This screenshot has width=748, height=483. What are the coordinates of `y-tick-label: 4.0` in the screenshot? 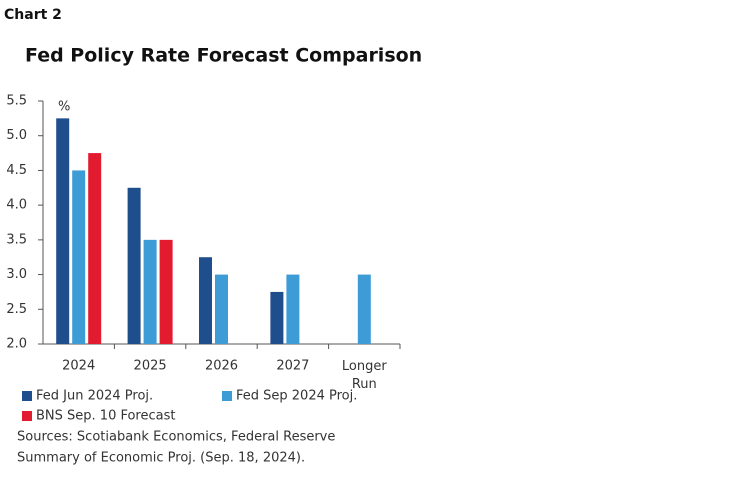 It's located at (16, 205).